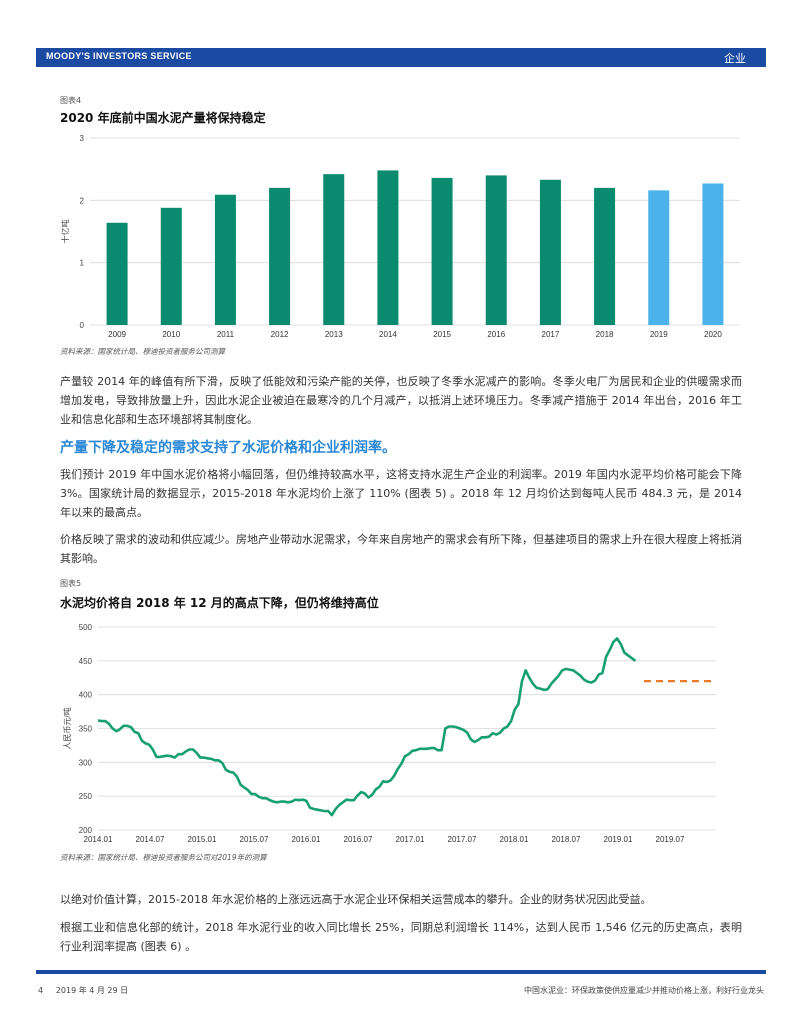 The width and height of the screenshot is (800, 1036). I want to click on price-series-line, so click(367, 727).